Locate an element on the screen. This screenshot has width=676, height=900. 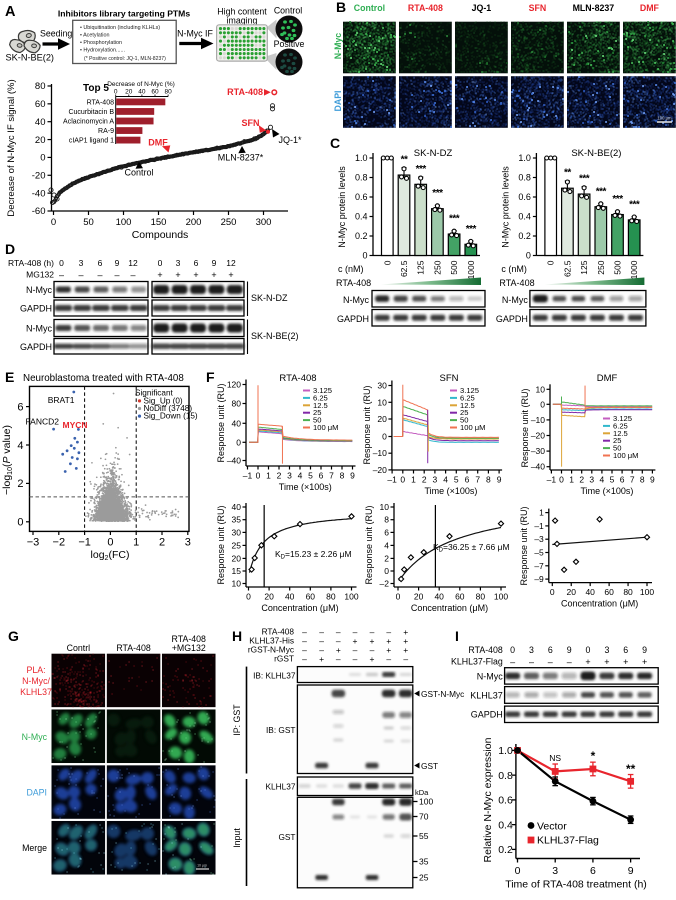
svg-text: cIAP1 ligand 1 is located at coordinates (91, 141).